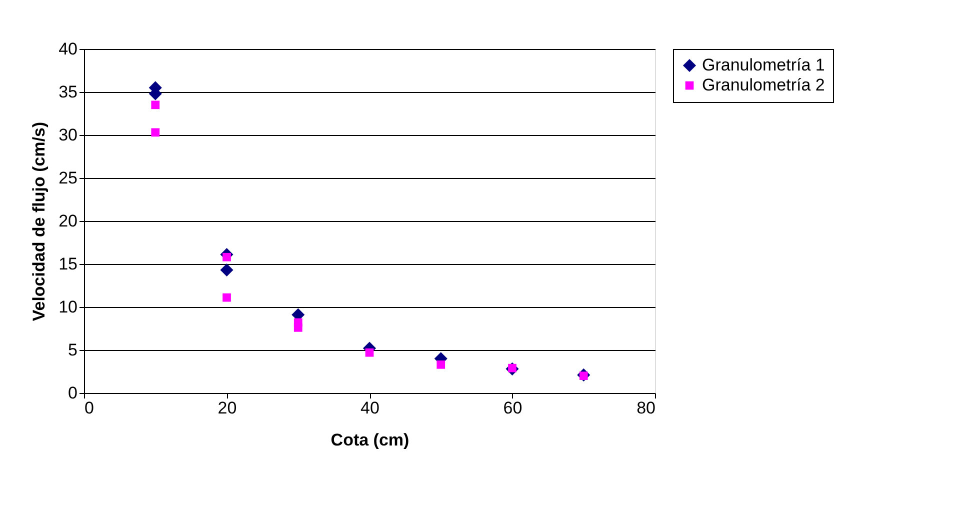 The image size is (956, 516). I want to click on x-axis-title: Cota (cm), so click(370, 440).